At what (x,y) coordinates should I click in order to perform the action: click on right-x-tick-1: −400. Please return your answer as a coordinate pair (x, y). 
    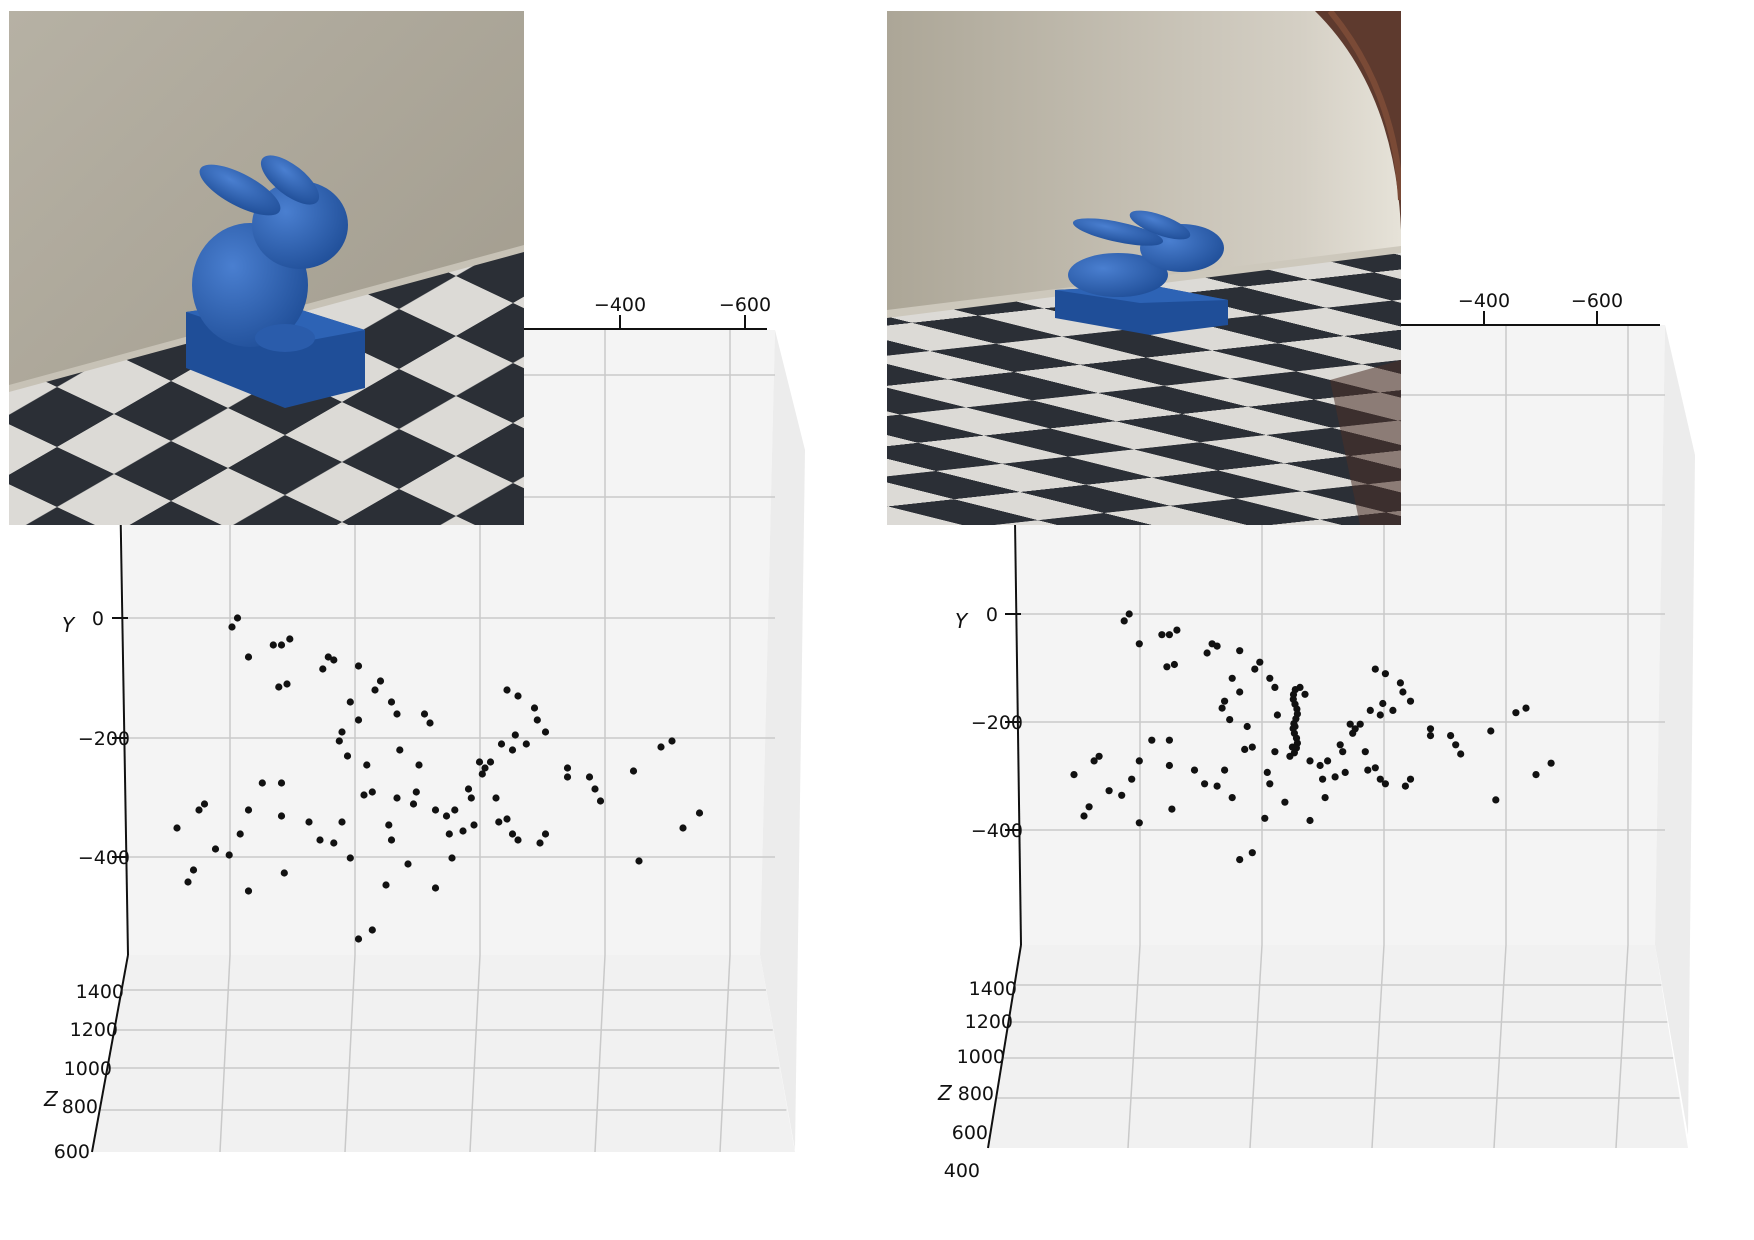
    Looking at the image, I should click on (1484, 301).